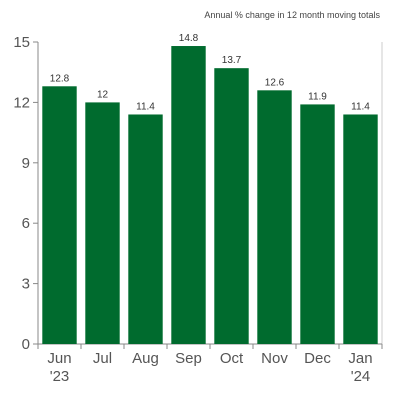 The height and width of the screenshot is (400, 400). What do you see at coordinates (102, 358) in the screenshot?
I see `x-tick-label: Jul` at bounding box center [102, 358].